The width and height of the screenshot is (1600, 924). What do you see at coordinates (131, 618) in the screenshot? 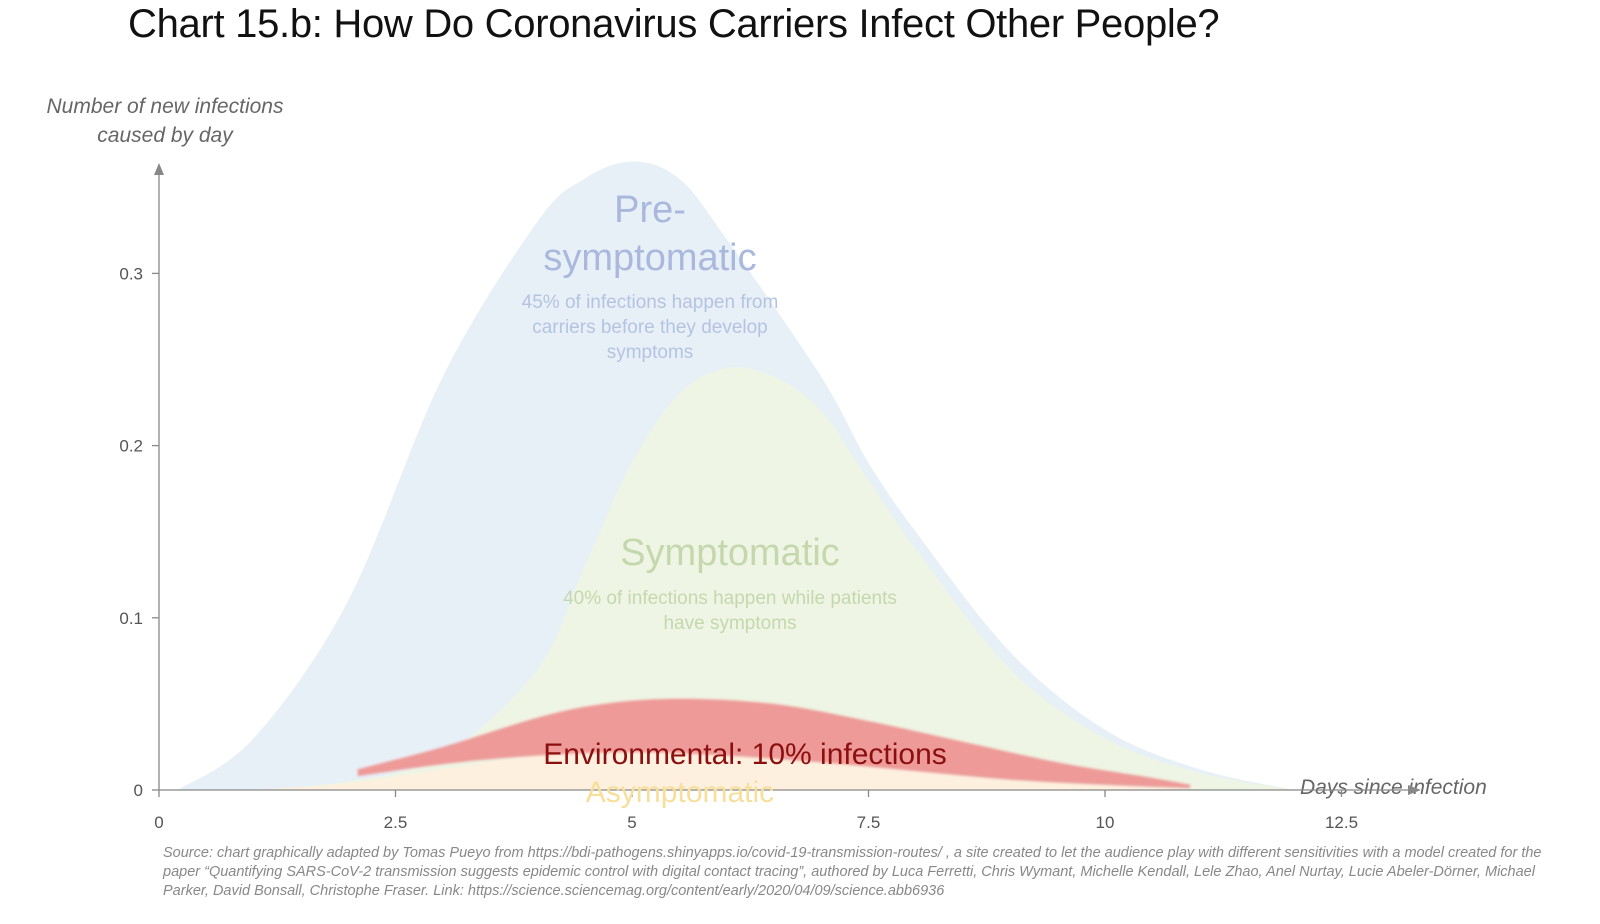
I see `y-tick-label: 0.1` at bounding box center [131, 618].